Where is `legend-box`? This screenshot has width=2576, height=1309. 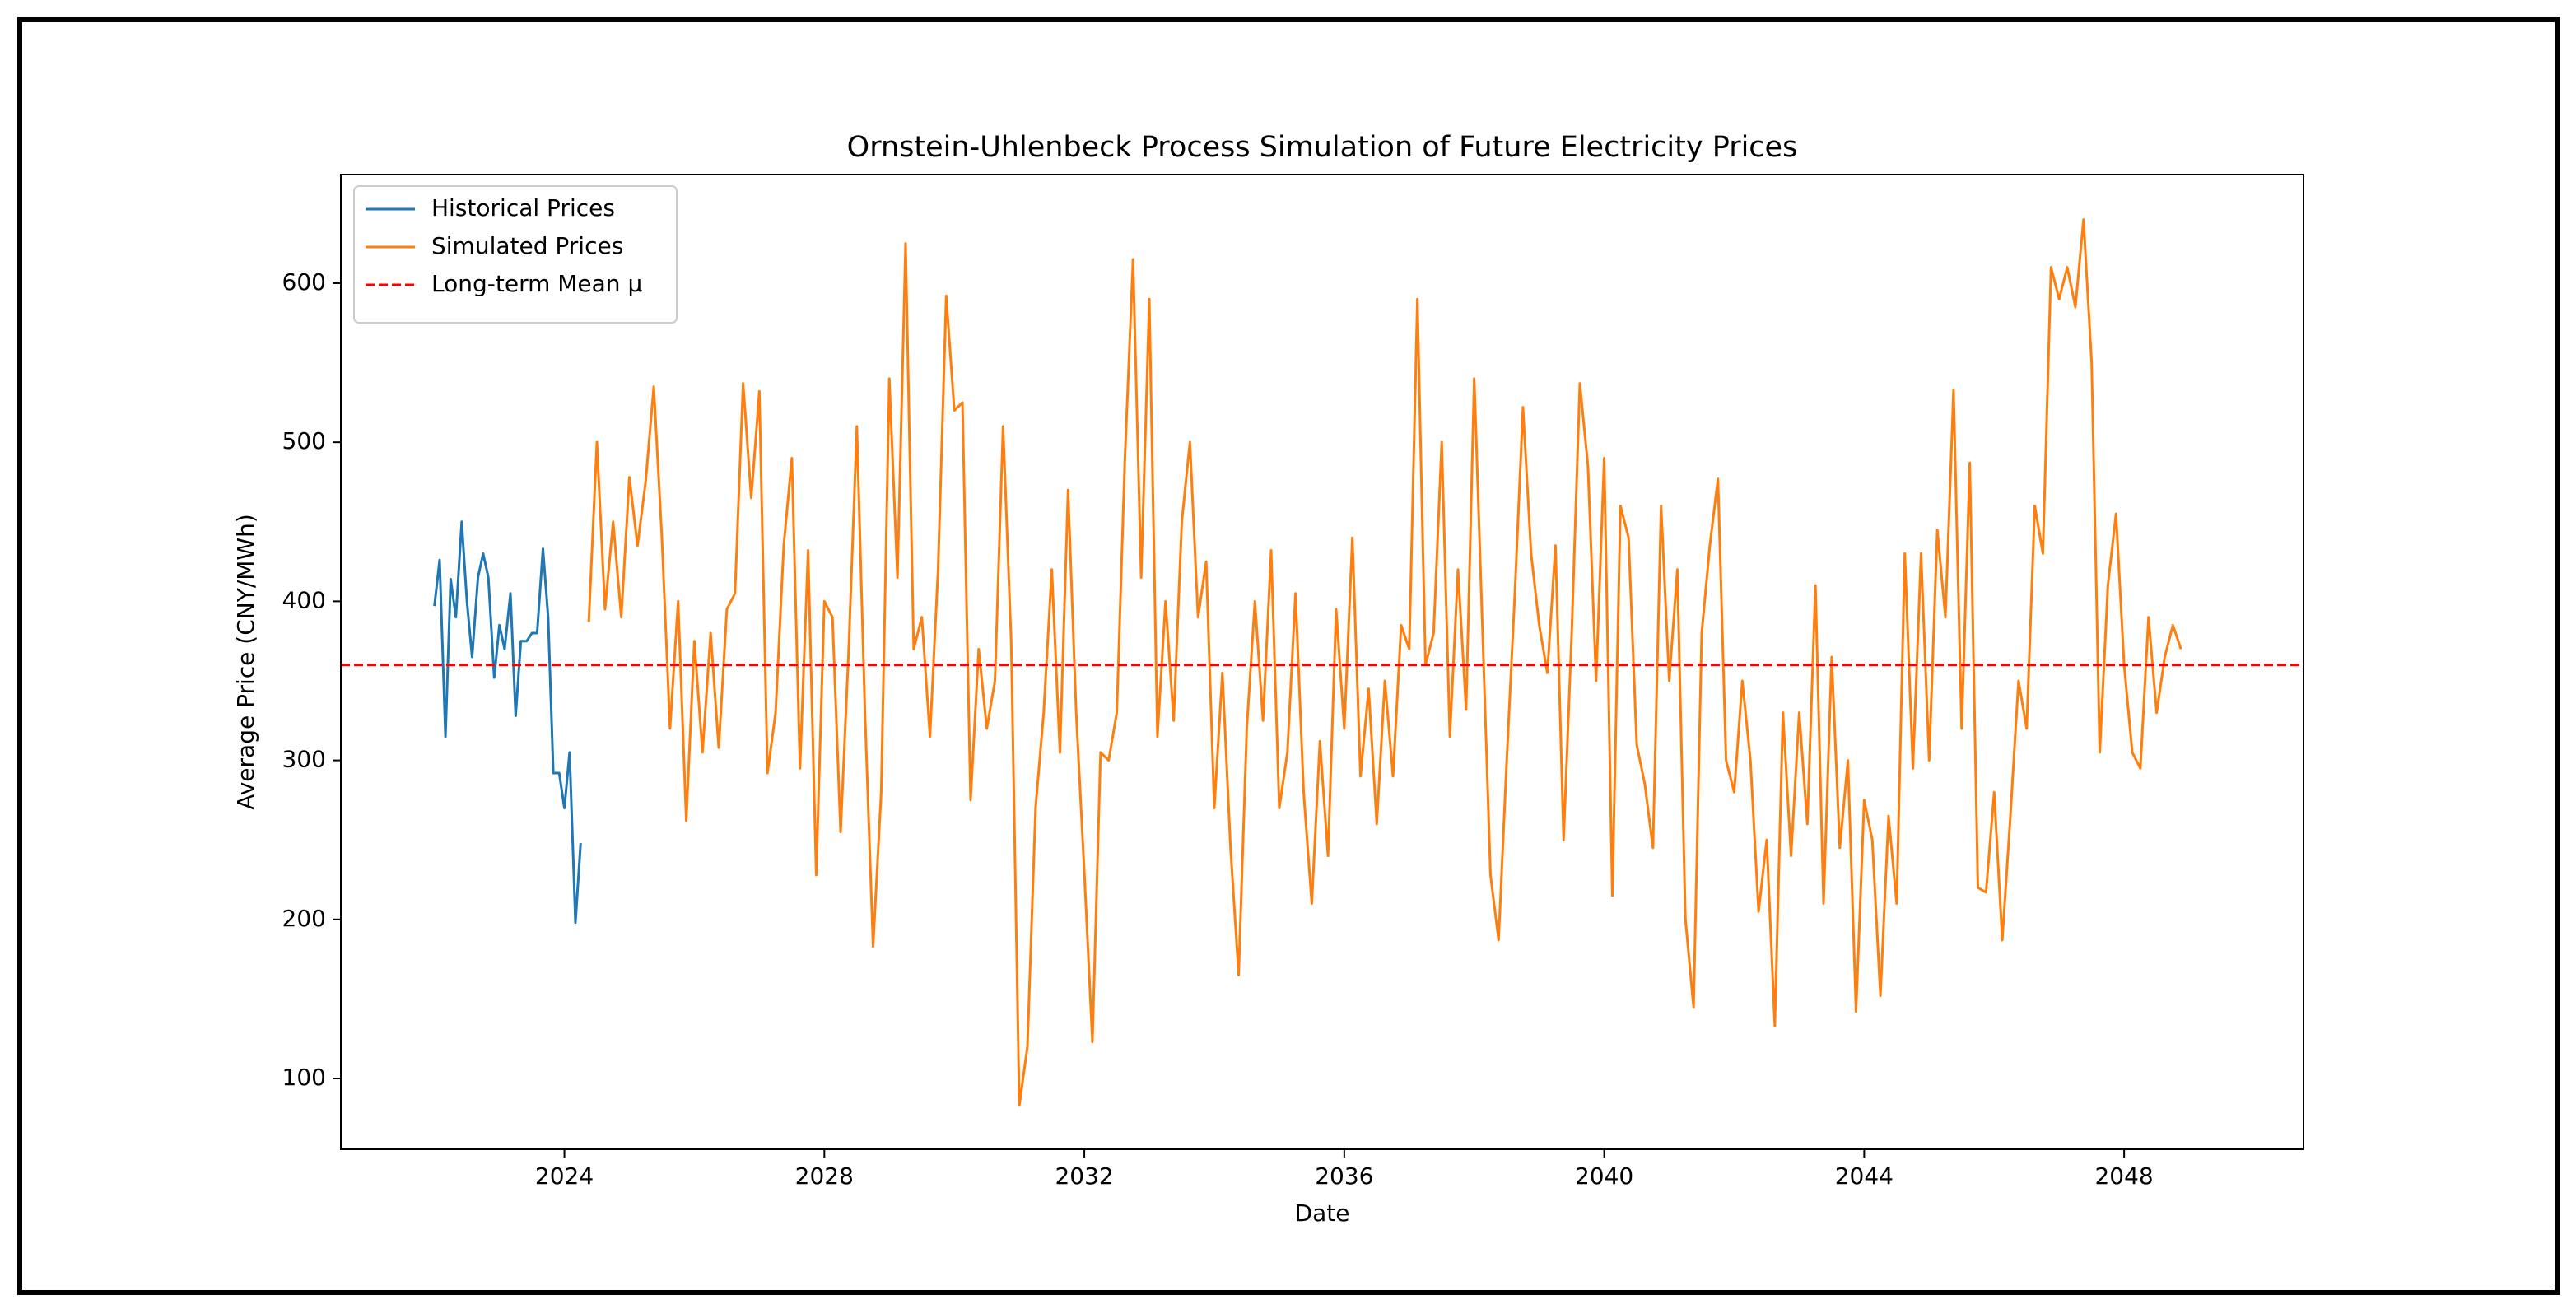
legend-box is located at coordinates (515, 255).